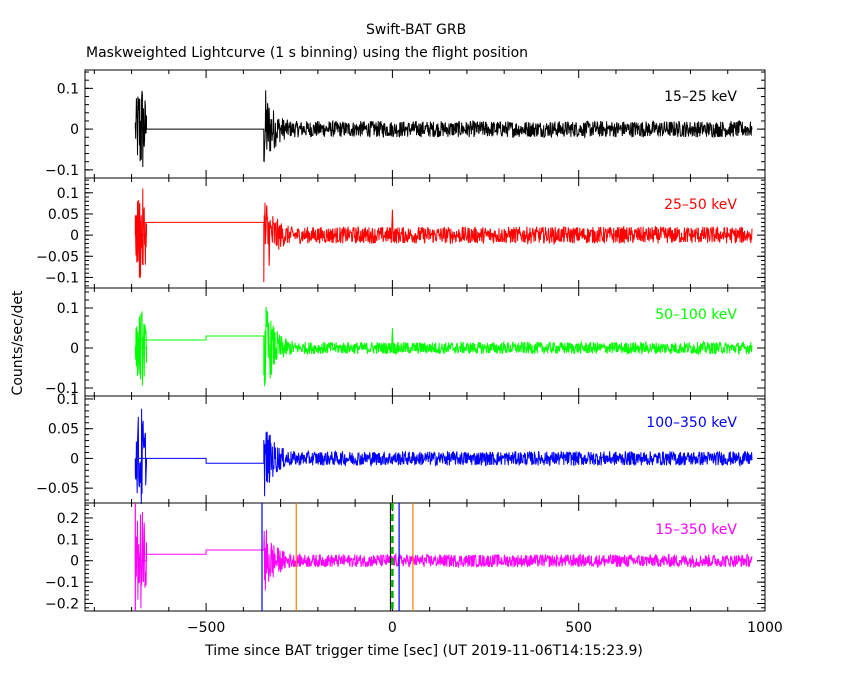  Describe the element at coordinates (765, 628) in the screenshot. I see `x-tick-label: 1000` at that location.